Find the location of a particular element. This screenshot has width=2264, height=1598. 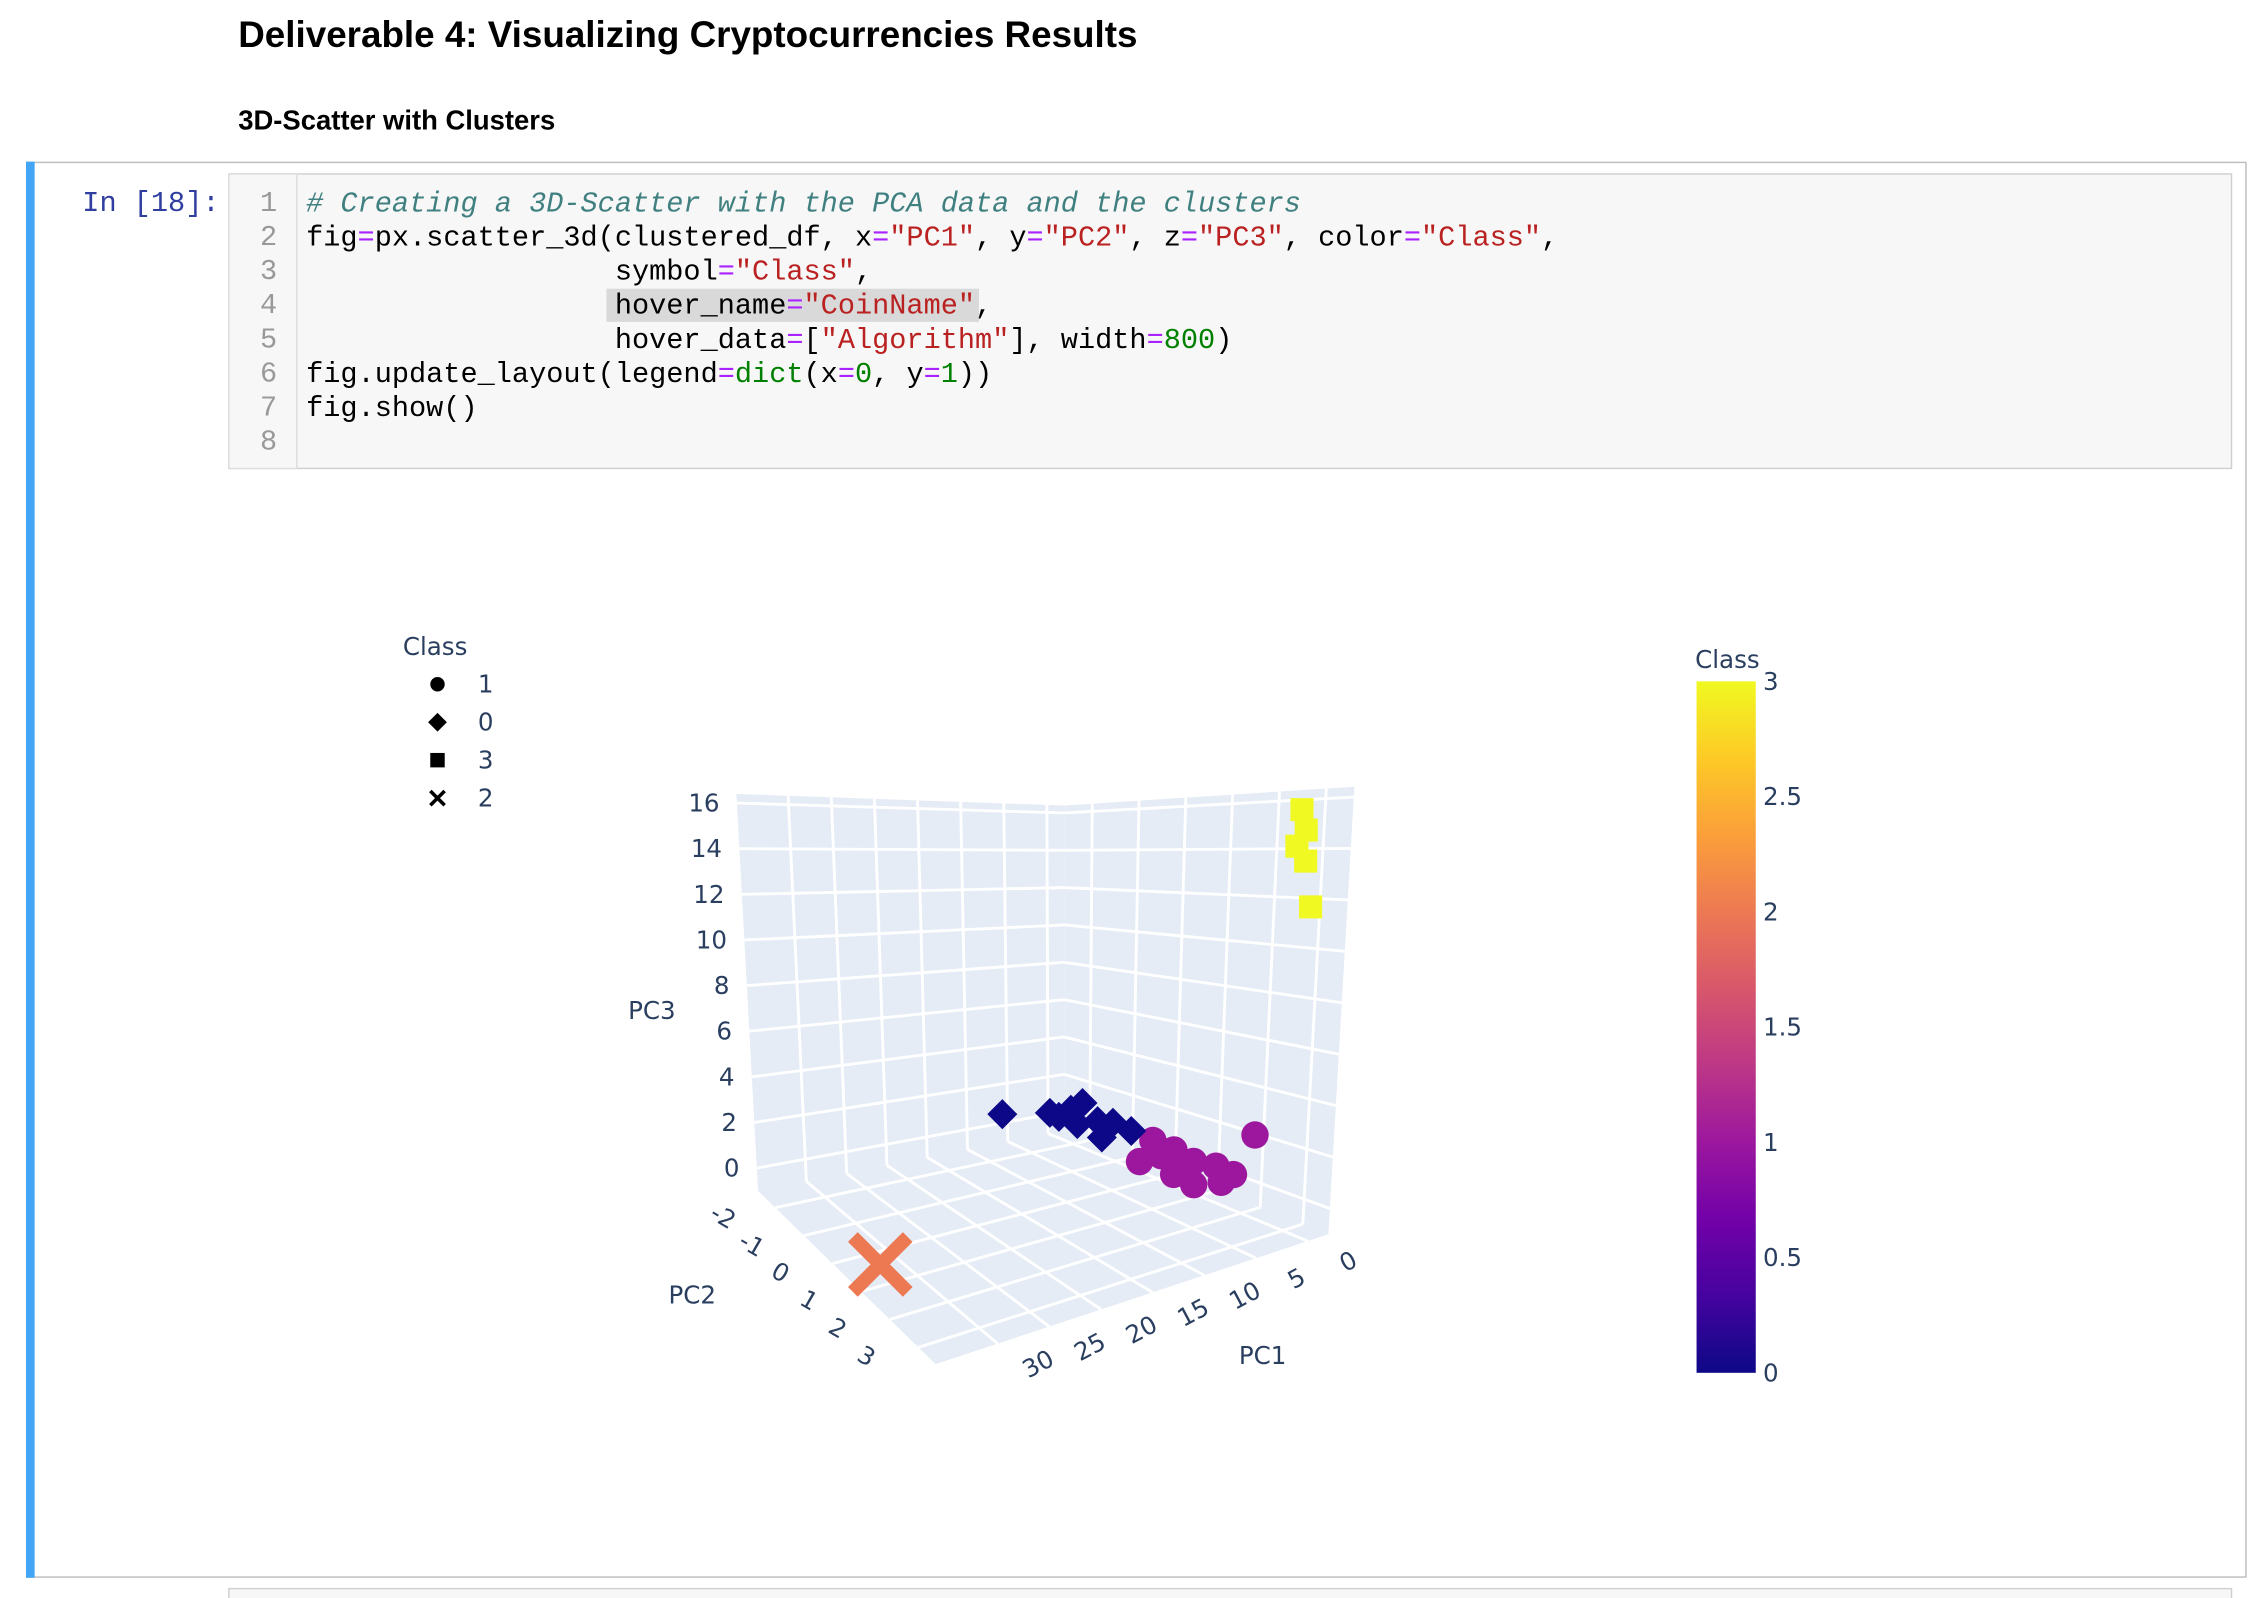

cell-selection-bar is located at coordinates (30, 869).